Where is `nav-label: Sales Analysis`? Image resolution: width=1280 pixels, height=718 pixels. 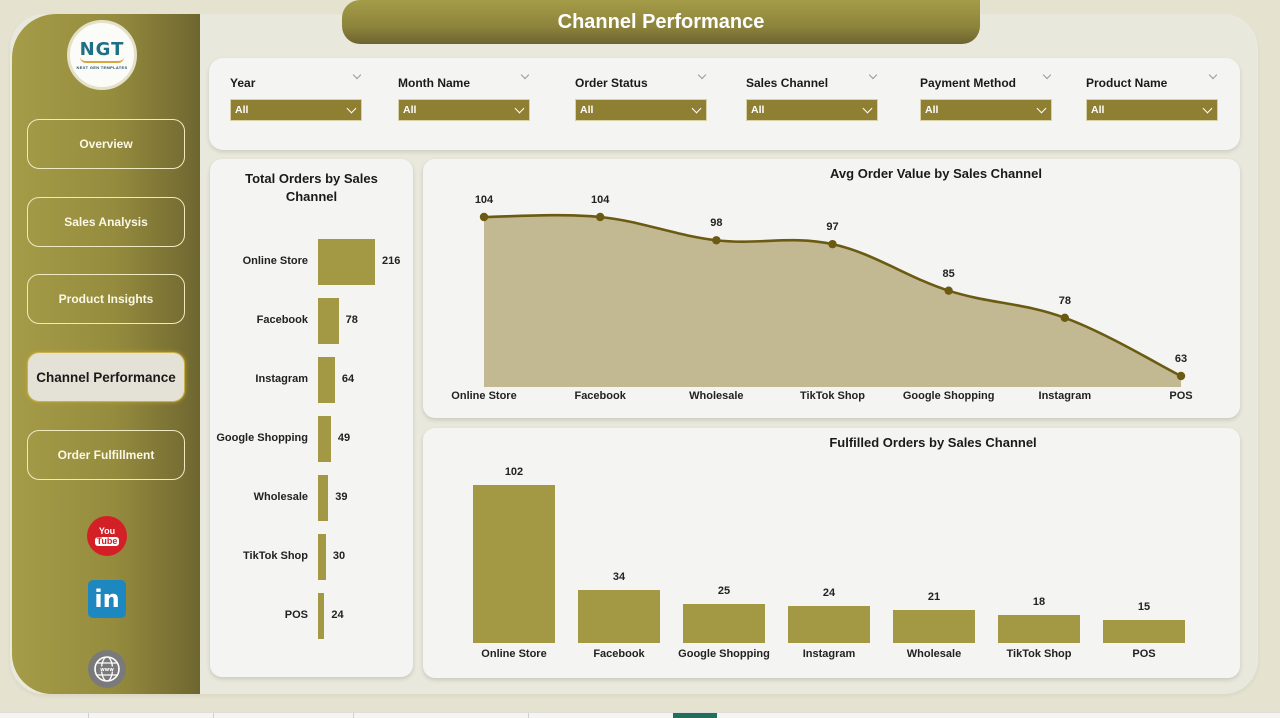
nav-label: Sales Analysis is located at coordinates (106, 222).